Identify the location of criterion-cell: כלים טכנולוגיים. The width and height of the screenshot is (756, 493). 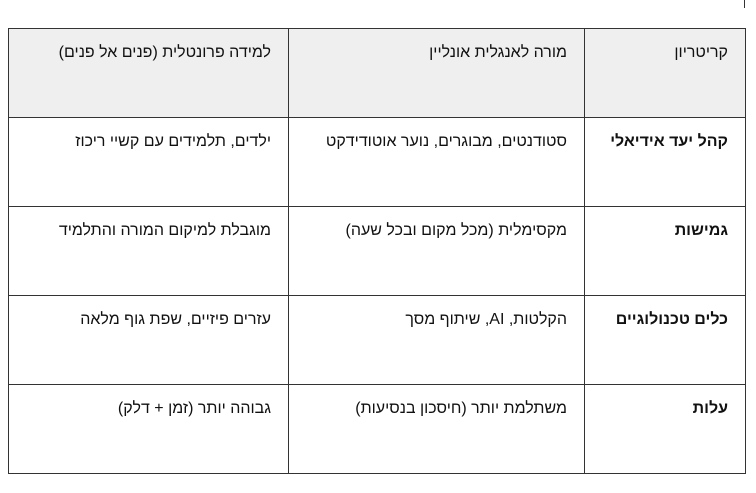
(665, 340).